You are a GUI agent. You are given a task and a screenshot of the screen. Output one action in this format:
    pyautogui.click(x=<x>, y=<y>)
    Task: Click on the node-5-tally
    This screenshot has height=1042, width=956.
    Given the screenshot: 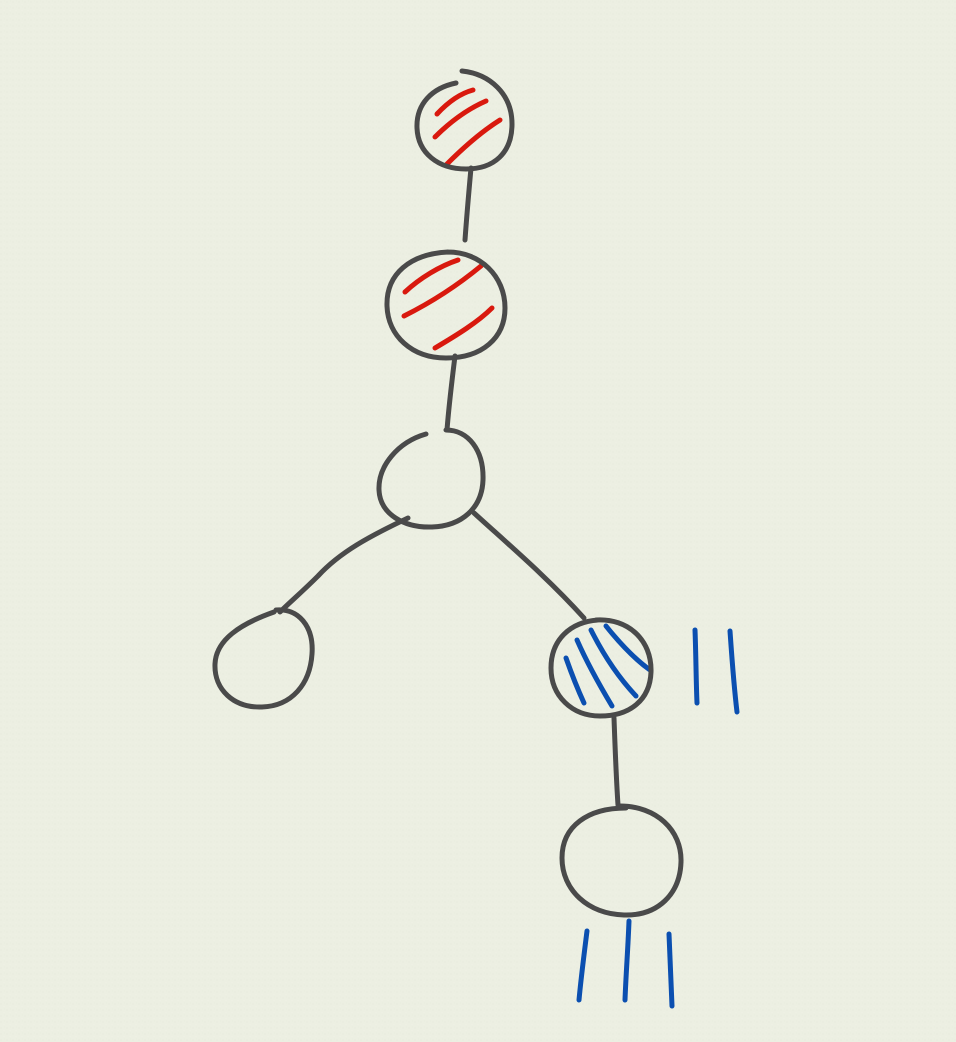 What is the action you would take?
    pyautogui.click(x=716, y=671)
    